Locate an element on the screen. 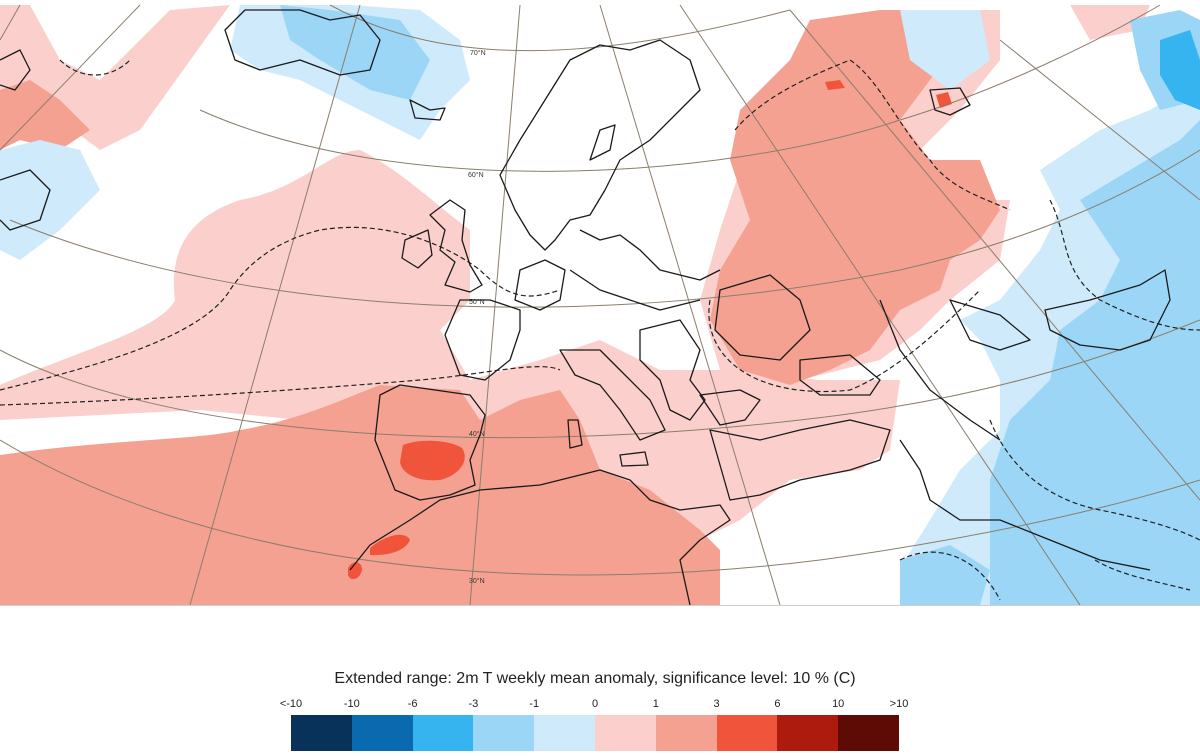  legend-tick-label: 10 is located at coordinates (838, 704).